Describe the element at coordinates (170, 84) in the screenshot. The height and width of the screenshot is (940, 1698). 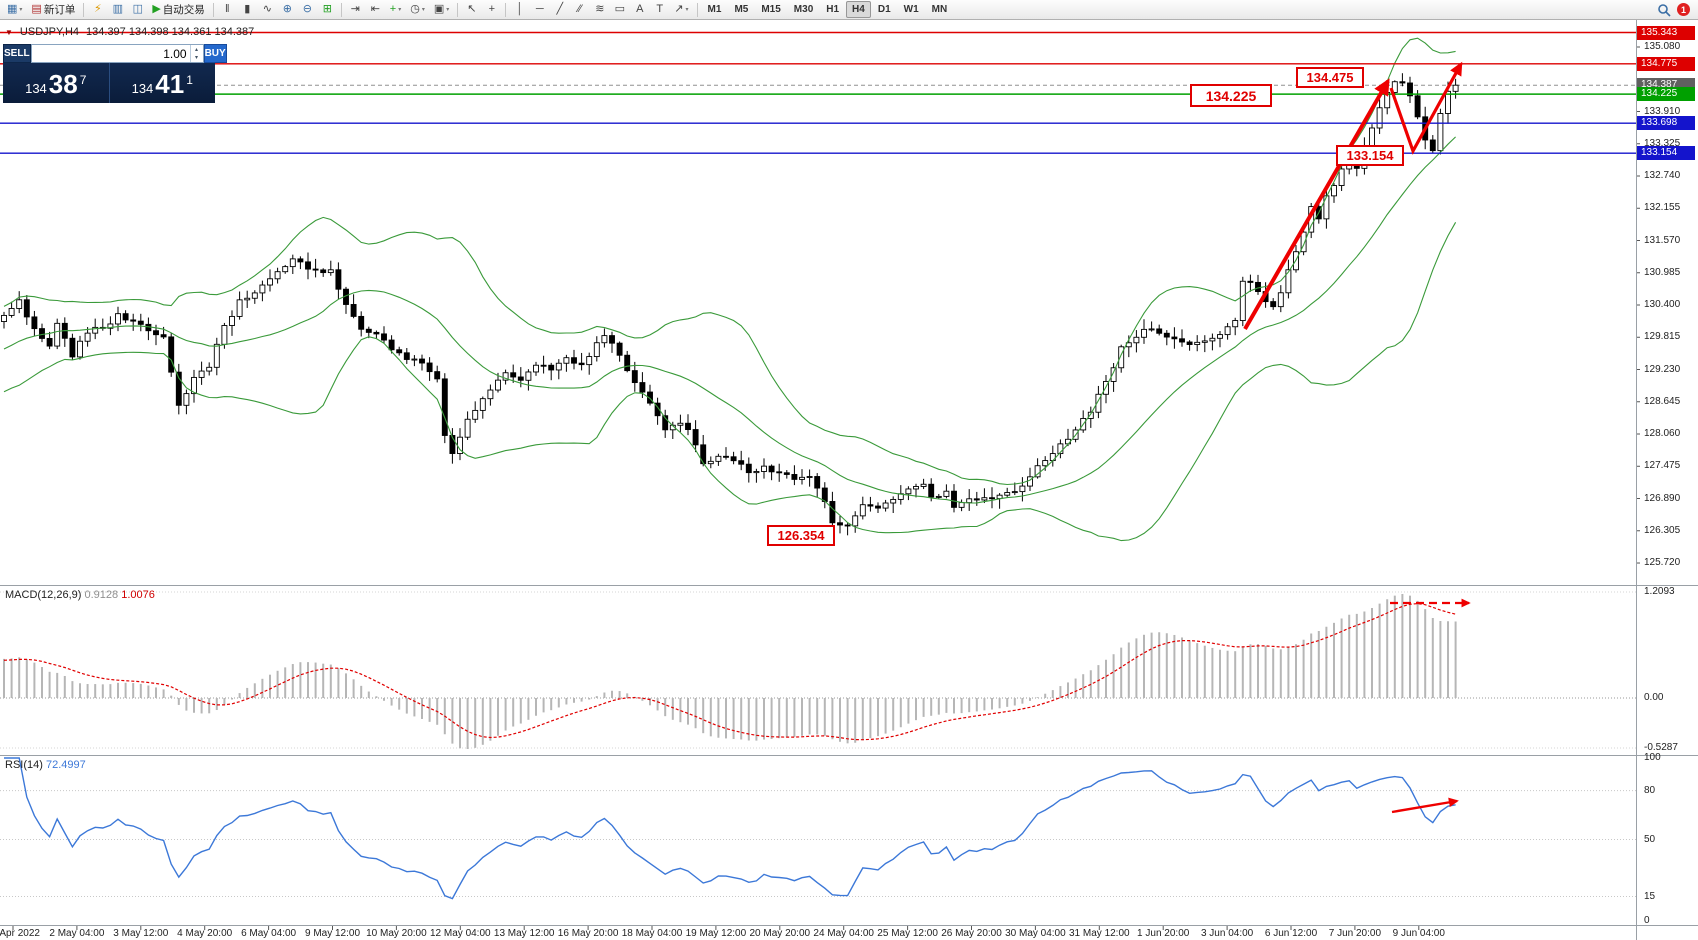
I see `buy-price-big: 41` at that location.